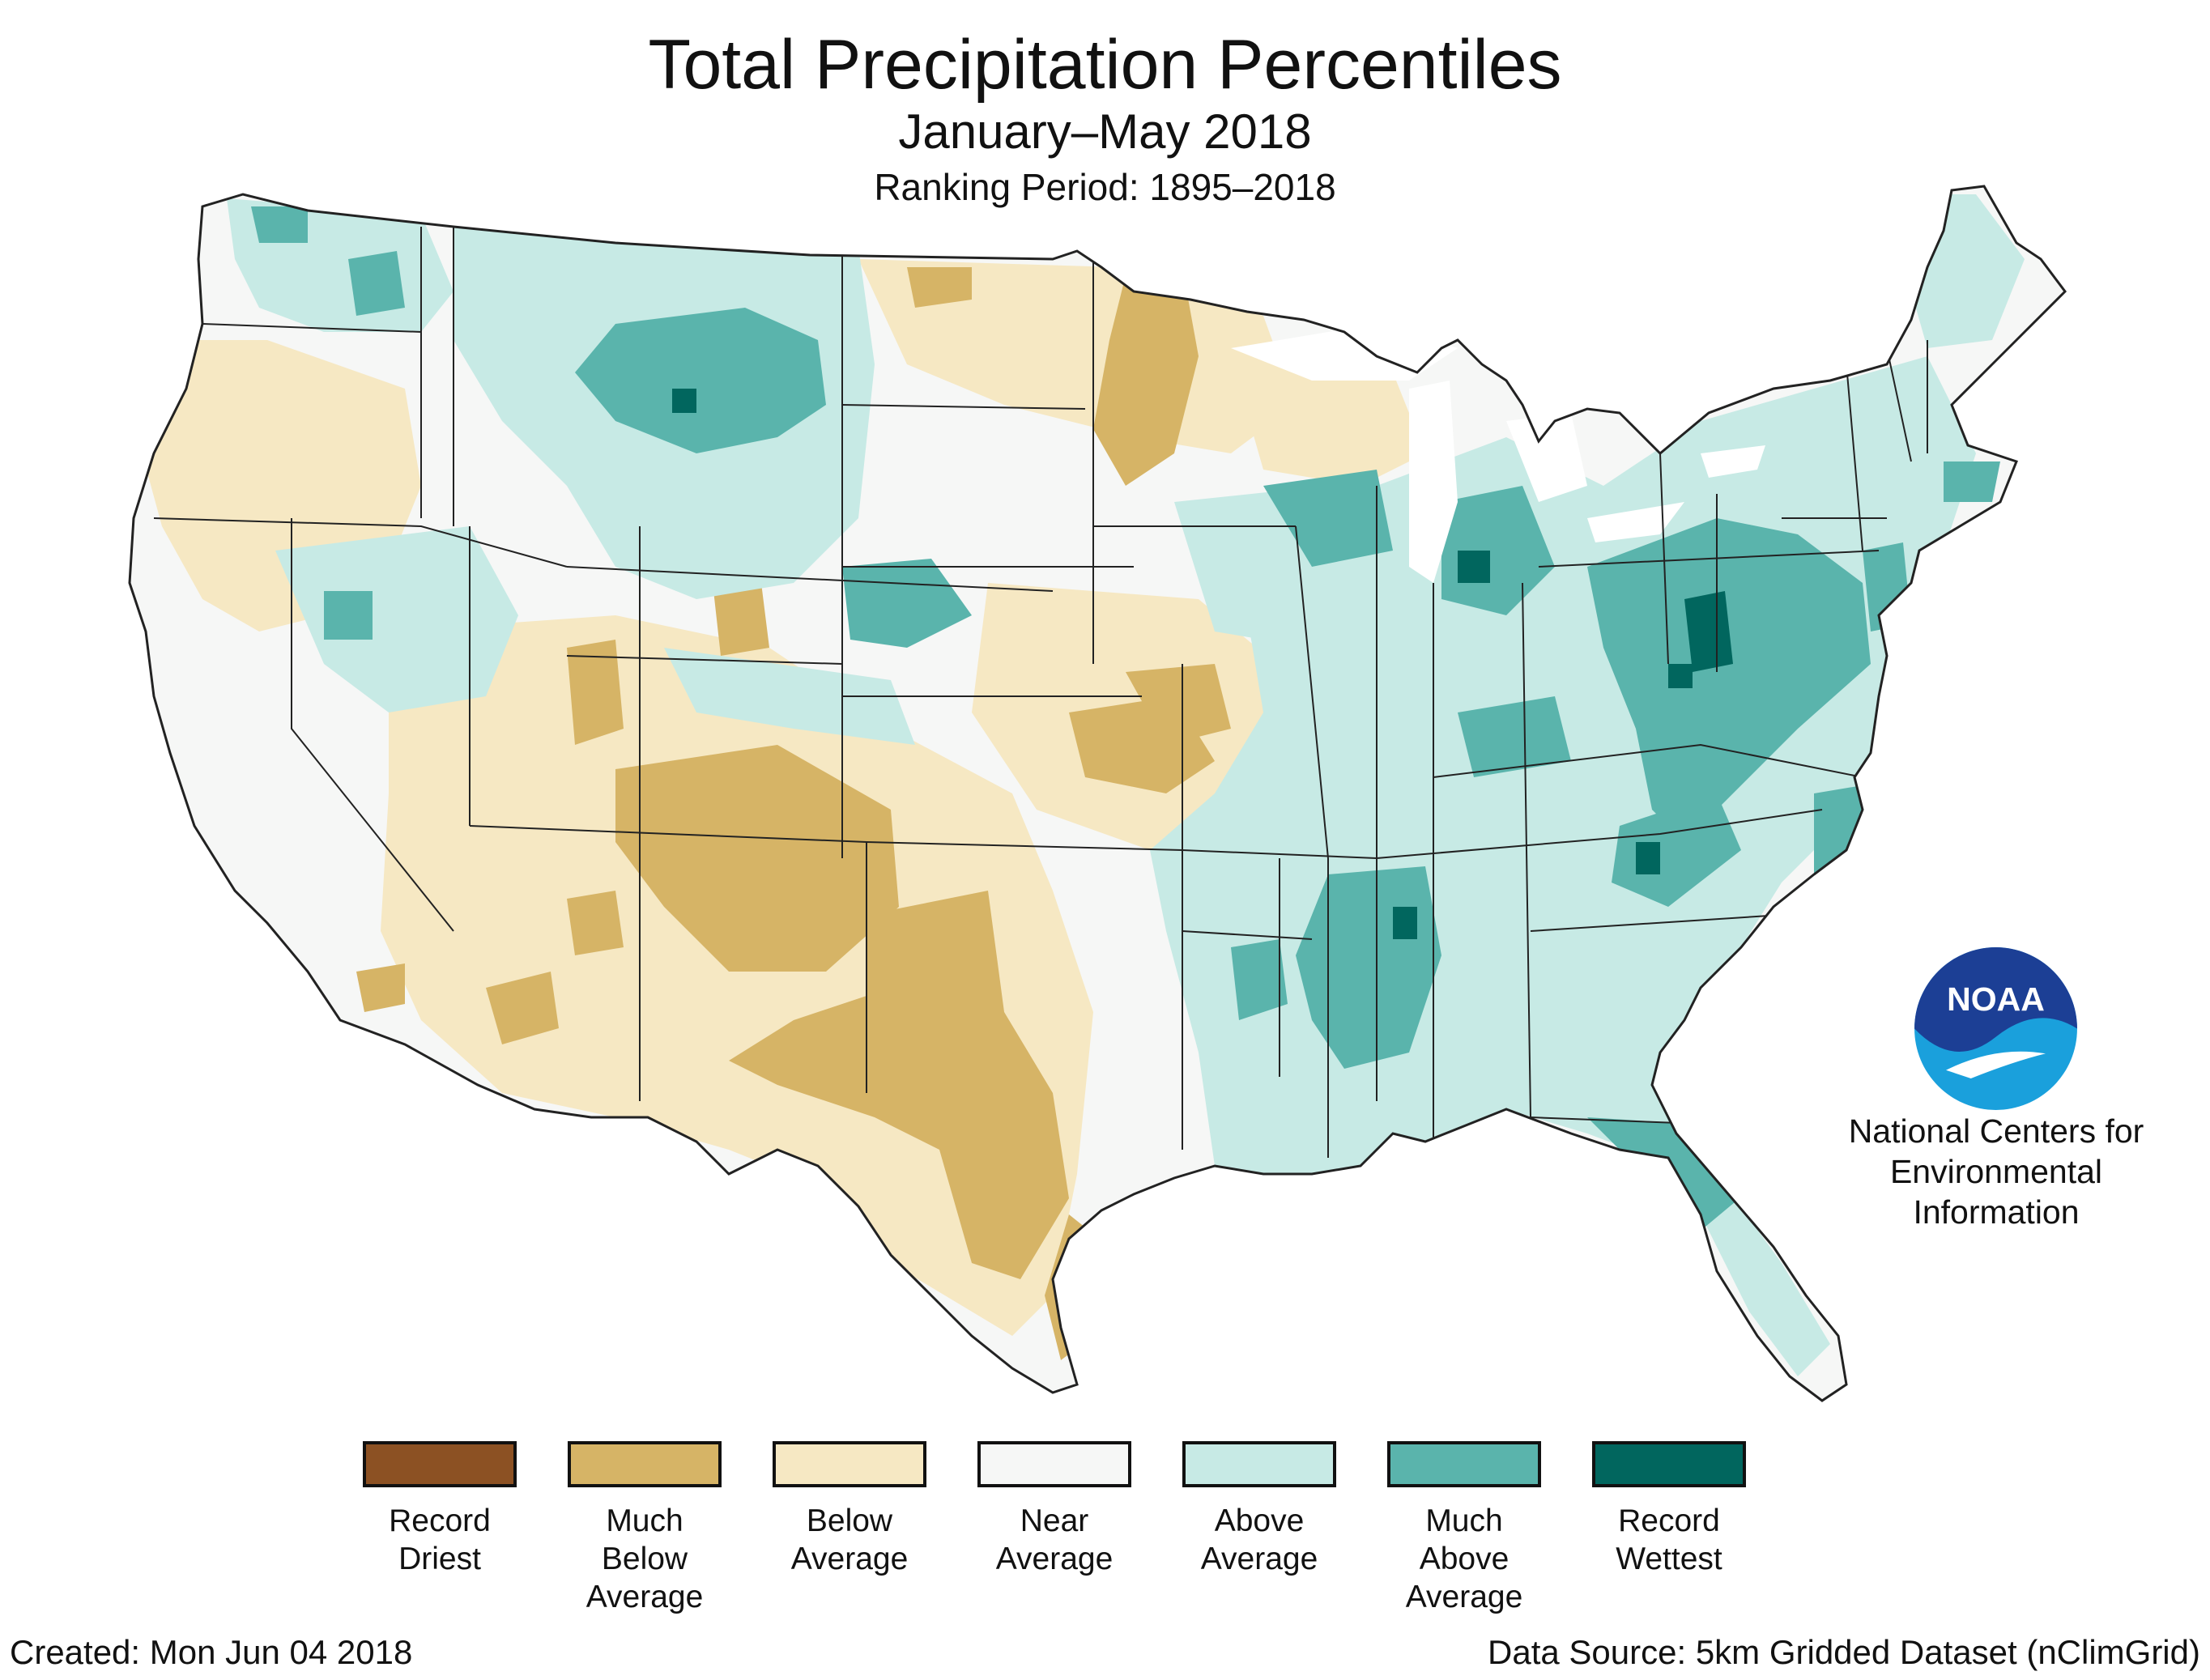 The height and width of the screenshot is (1680, 2210). Describe the element at coordinates (1669, 1464) in the screenshot. I see `legend-swatch-record-wettest` at that location.